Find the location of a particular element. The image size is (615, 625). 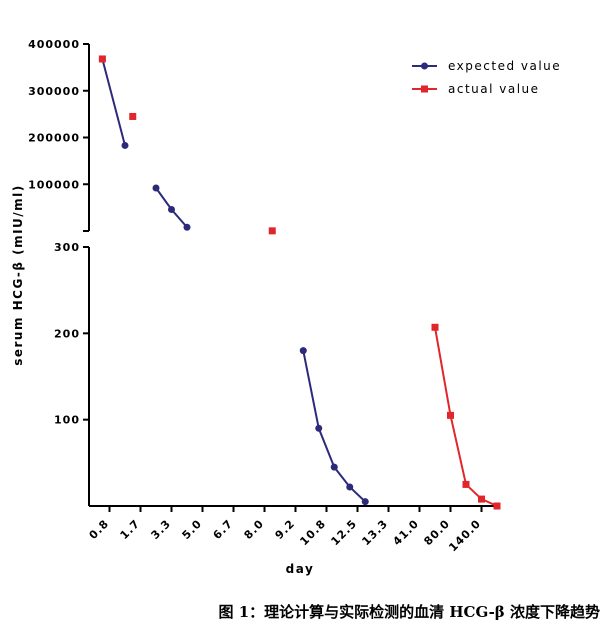

legend: expected value actual value is located at coordinates (486, 77).